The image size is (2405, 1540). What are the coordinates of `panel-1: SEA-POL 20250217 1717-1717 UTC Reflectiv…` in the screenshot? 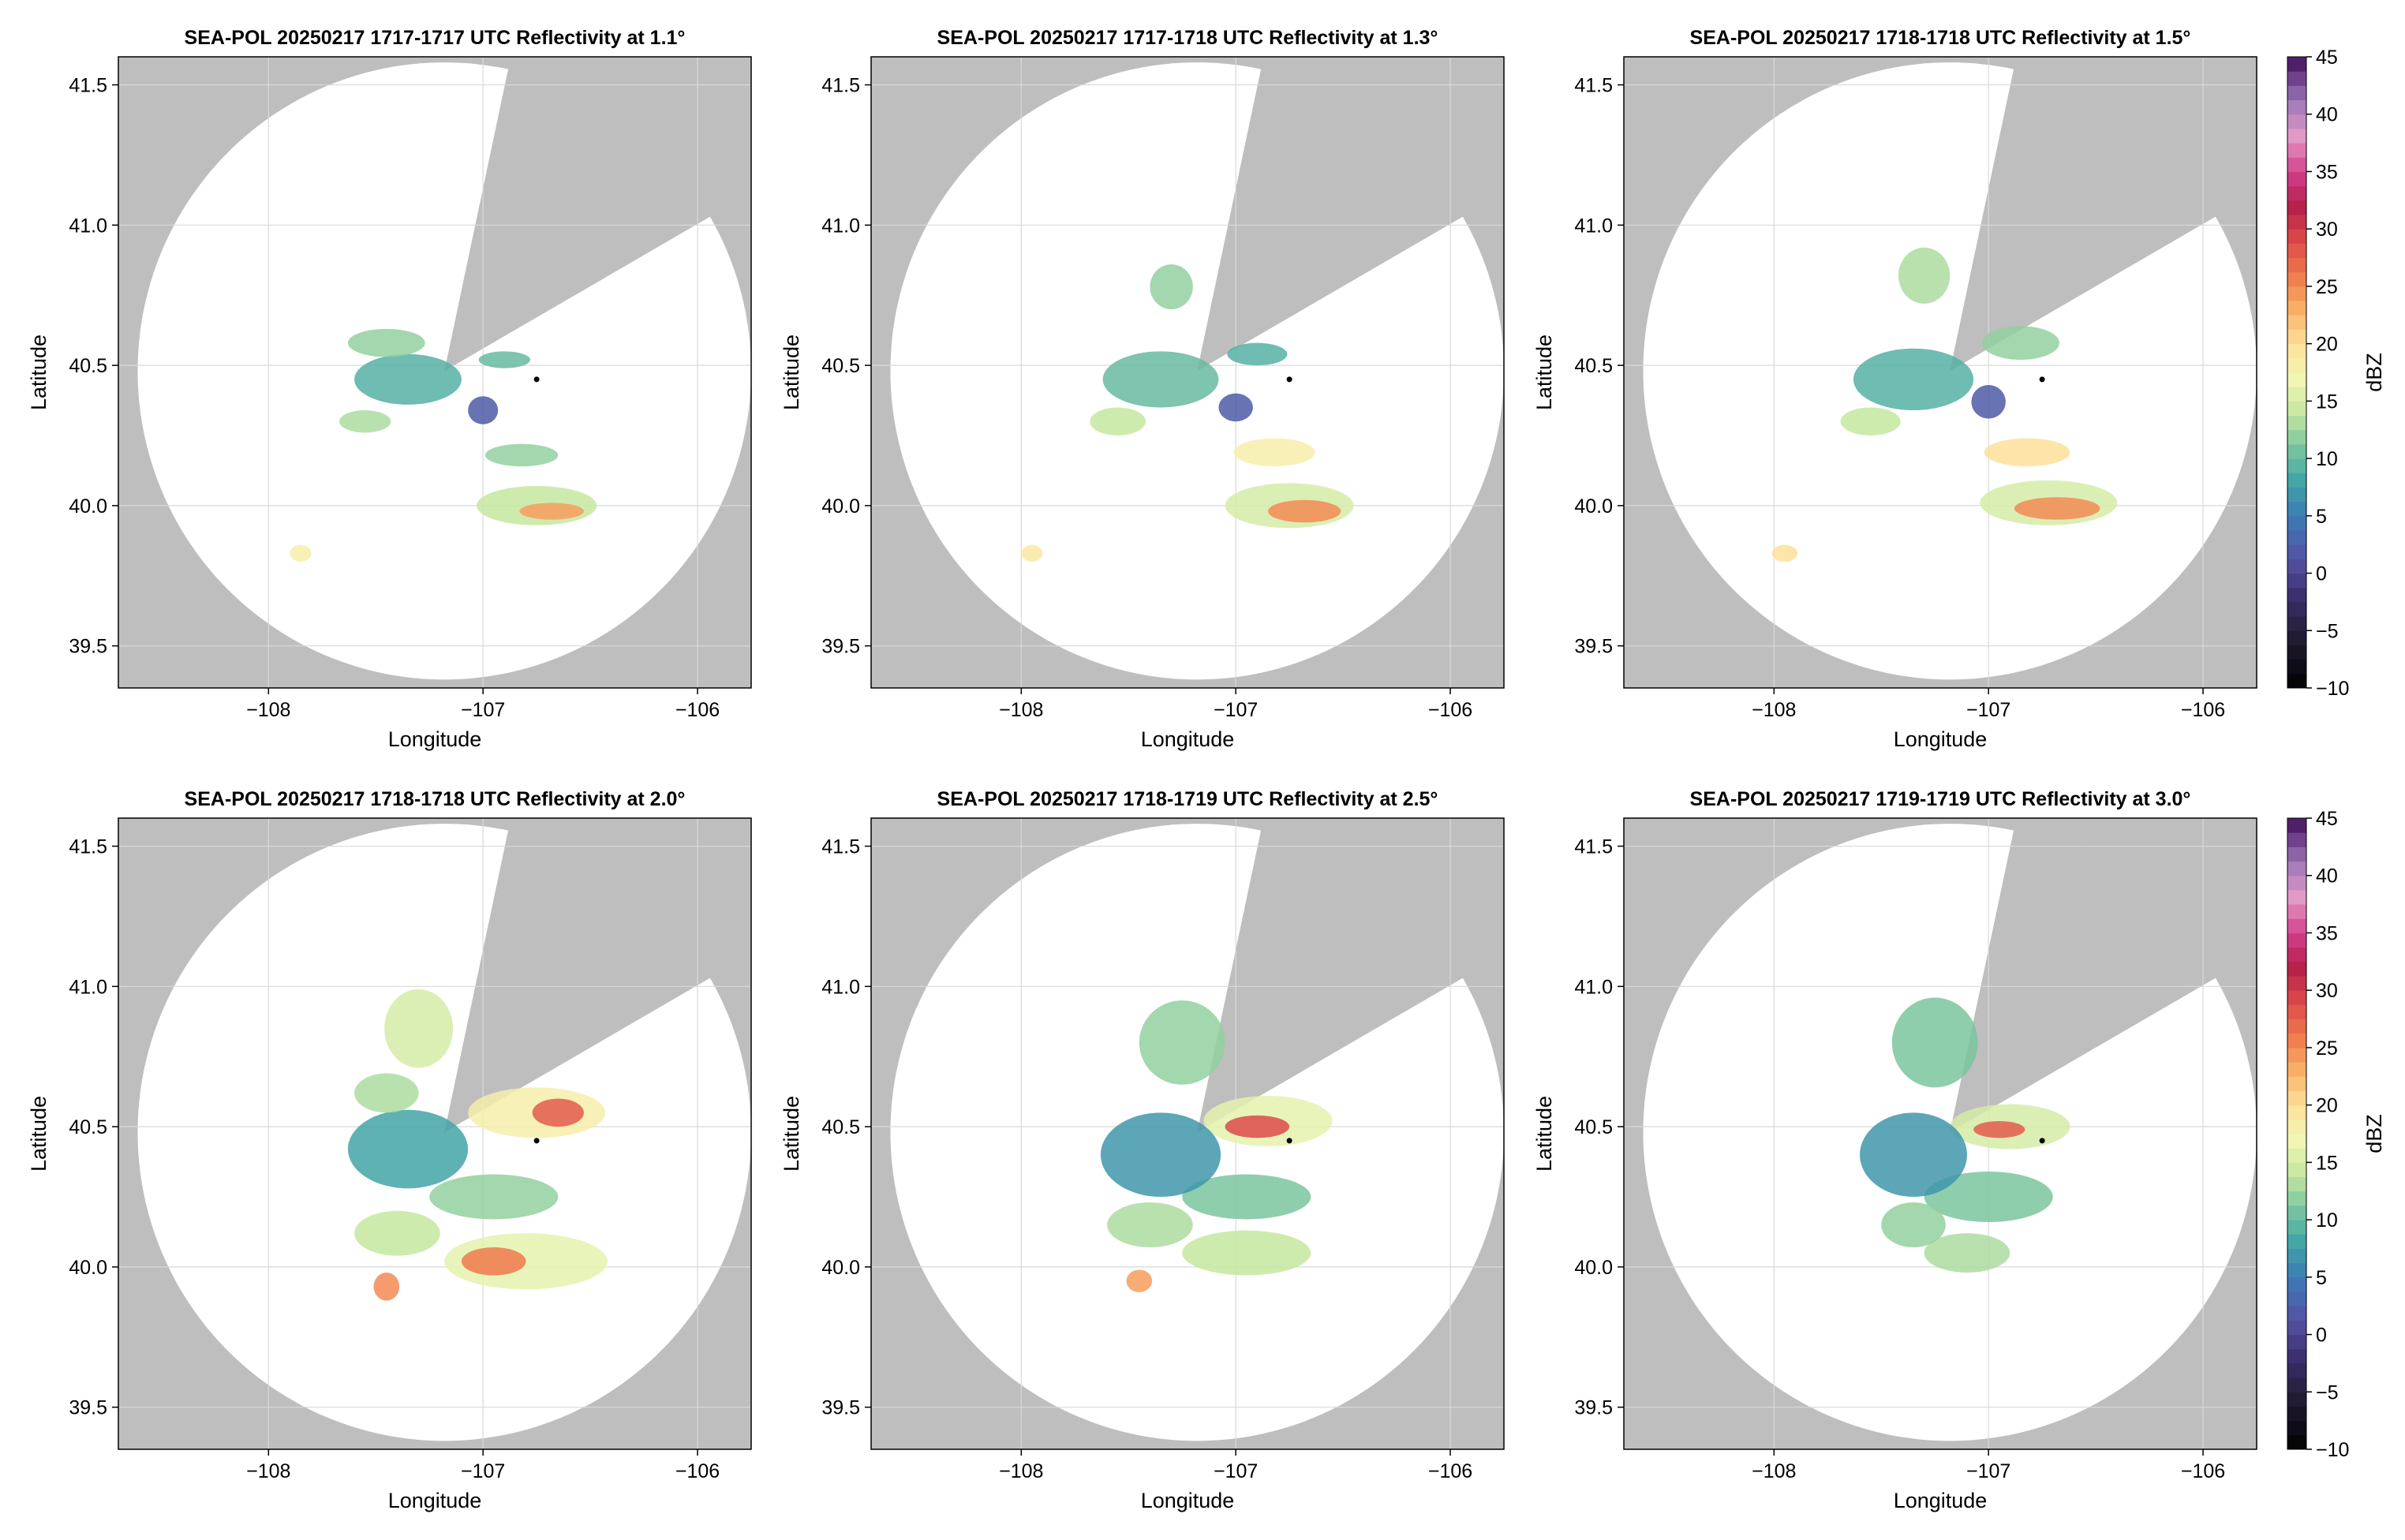 It's located at (389, 389).